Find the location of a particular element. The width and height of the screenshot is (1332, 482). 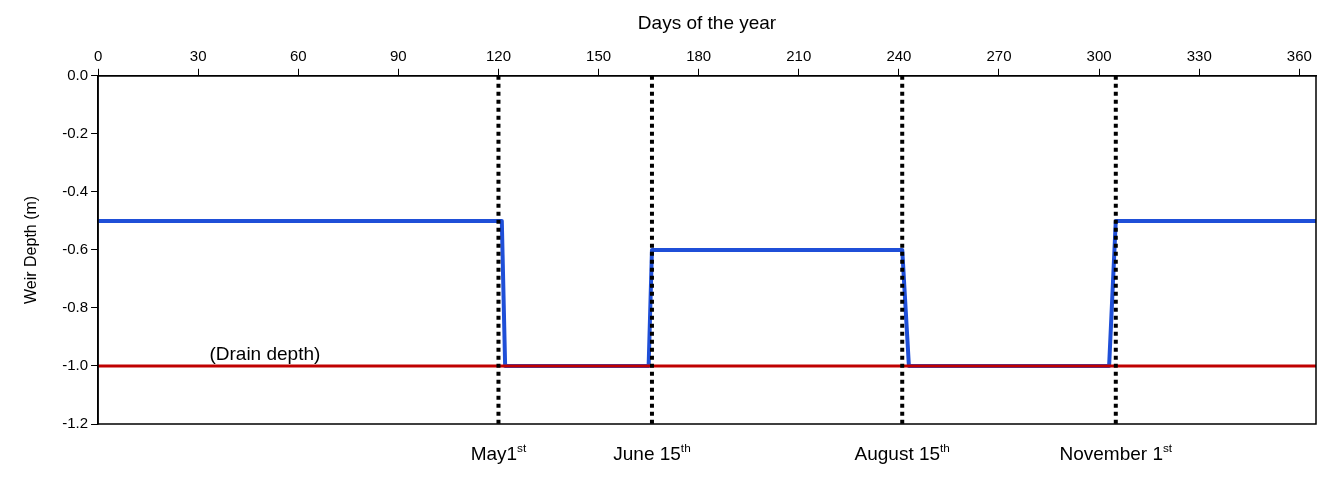

x-tick-label: 60 is located at coordinates (298, 55).